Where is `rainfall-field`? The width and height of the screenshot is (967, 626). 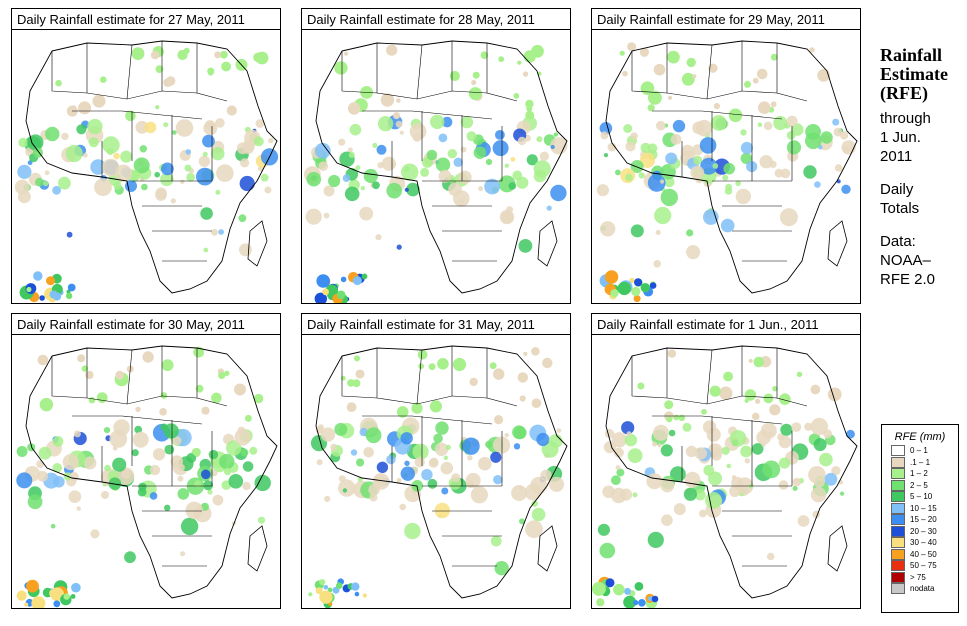
rainfall-field is located at coordinates (146, 174).